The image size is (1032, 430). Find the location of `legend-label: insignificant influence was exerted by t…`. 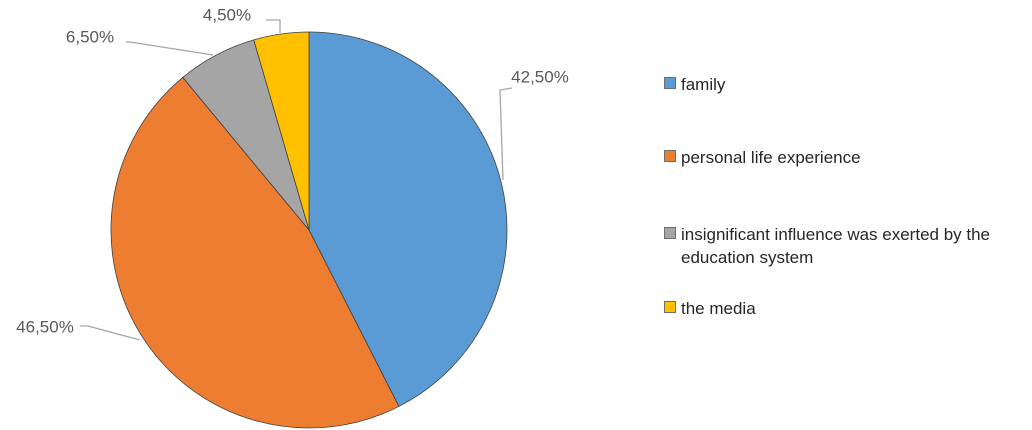

legend-label: insignificant influence was exerted by t… is located at coordinates (836, 246).